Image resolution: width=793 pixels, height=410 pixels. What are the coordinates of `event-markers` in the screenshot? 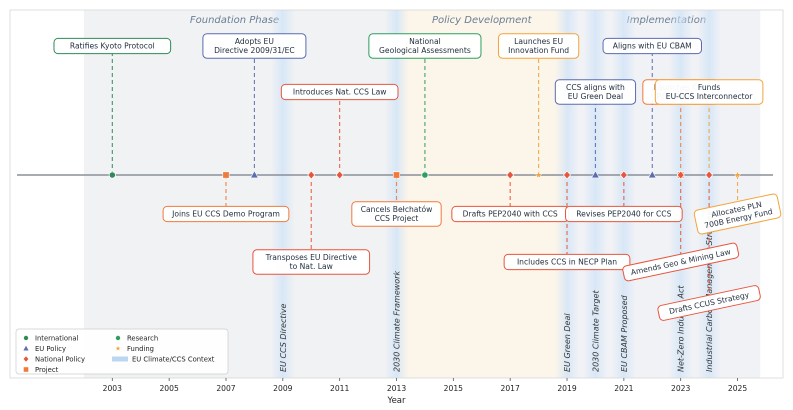 It's located at (425, 175).